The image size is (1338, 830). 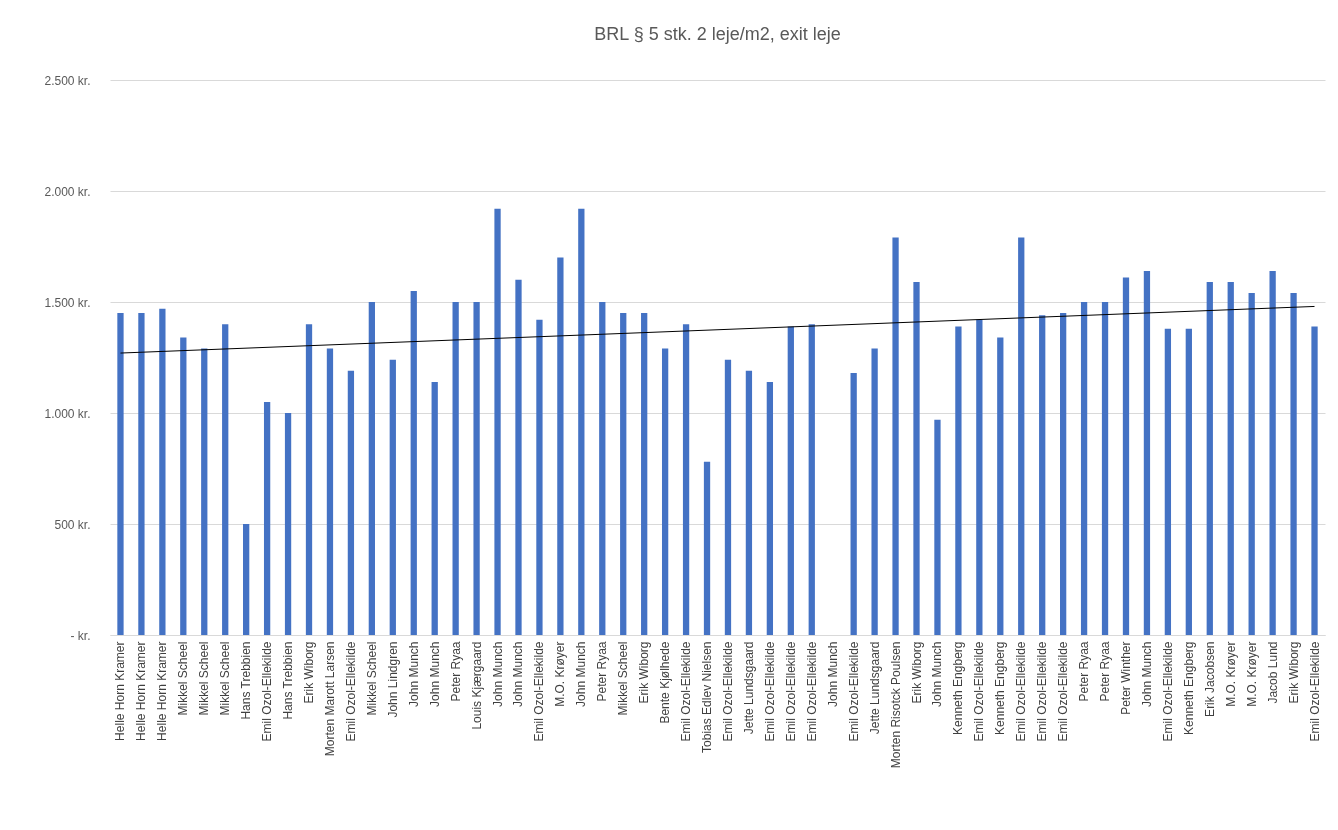 I want to click on x-tick-label: Bente Kjølhede, so click(x=665, y=682).